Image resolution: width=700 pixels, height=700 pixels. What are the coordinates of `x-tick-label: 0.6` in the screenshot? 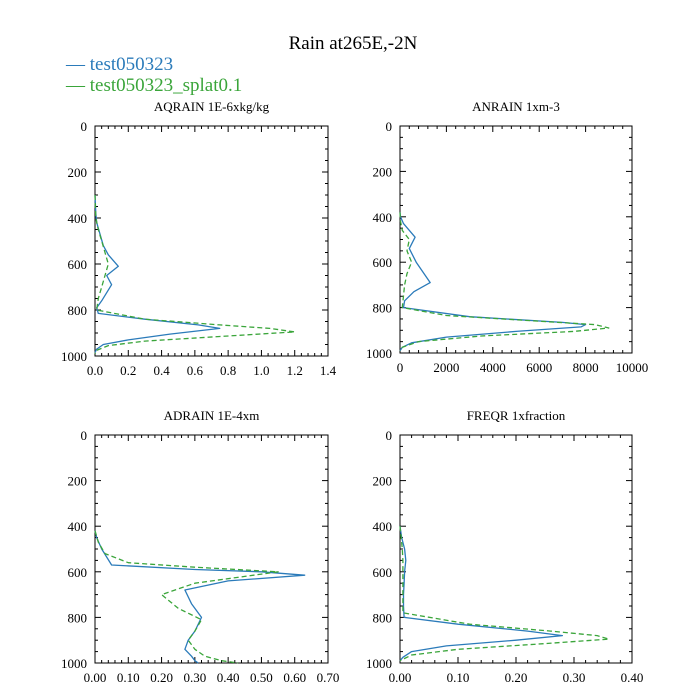 It's located at (195, 370).